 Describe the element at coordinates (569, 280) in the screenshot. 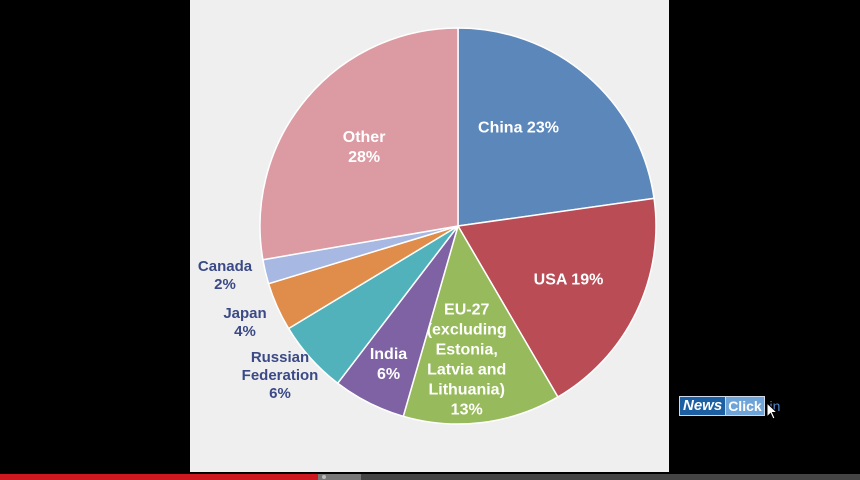

I see `slice-label: USA 19%` at that location.